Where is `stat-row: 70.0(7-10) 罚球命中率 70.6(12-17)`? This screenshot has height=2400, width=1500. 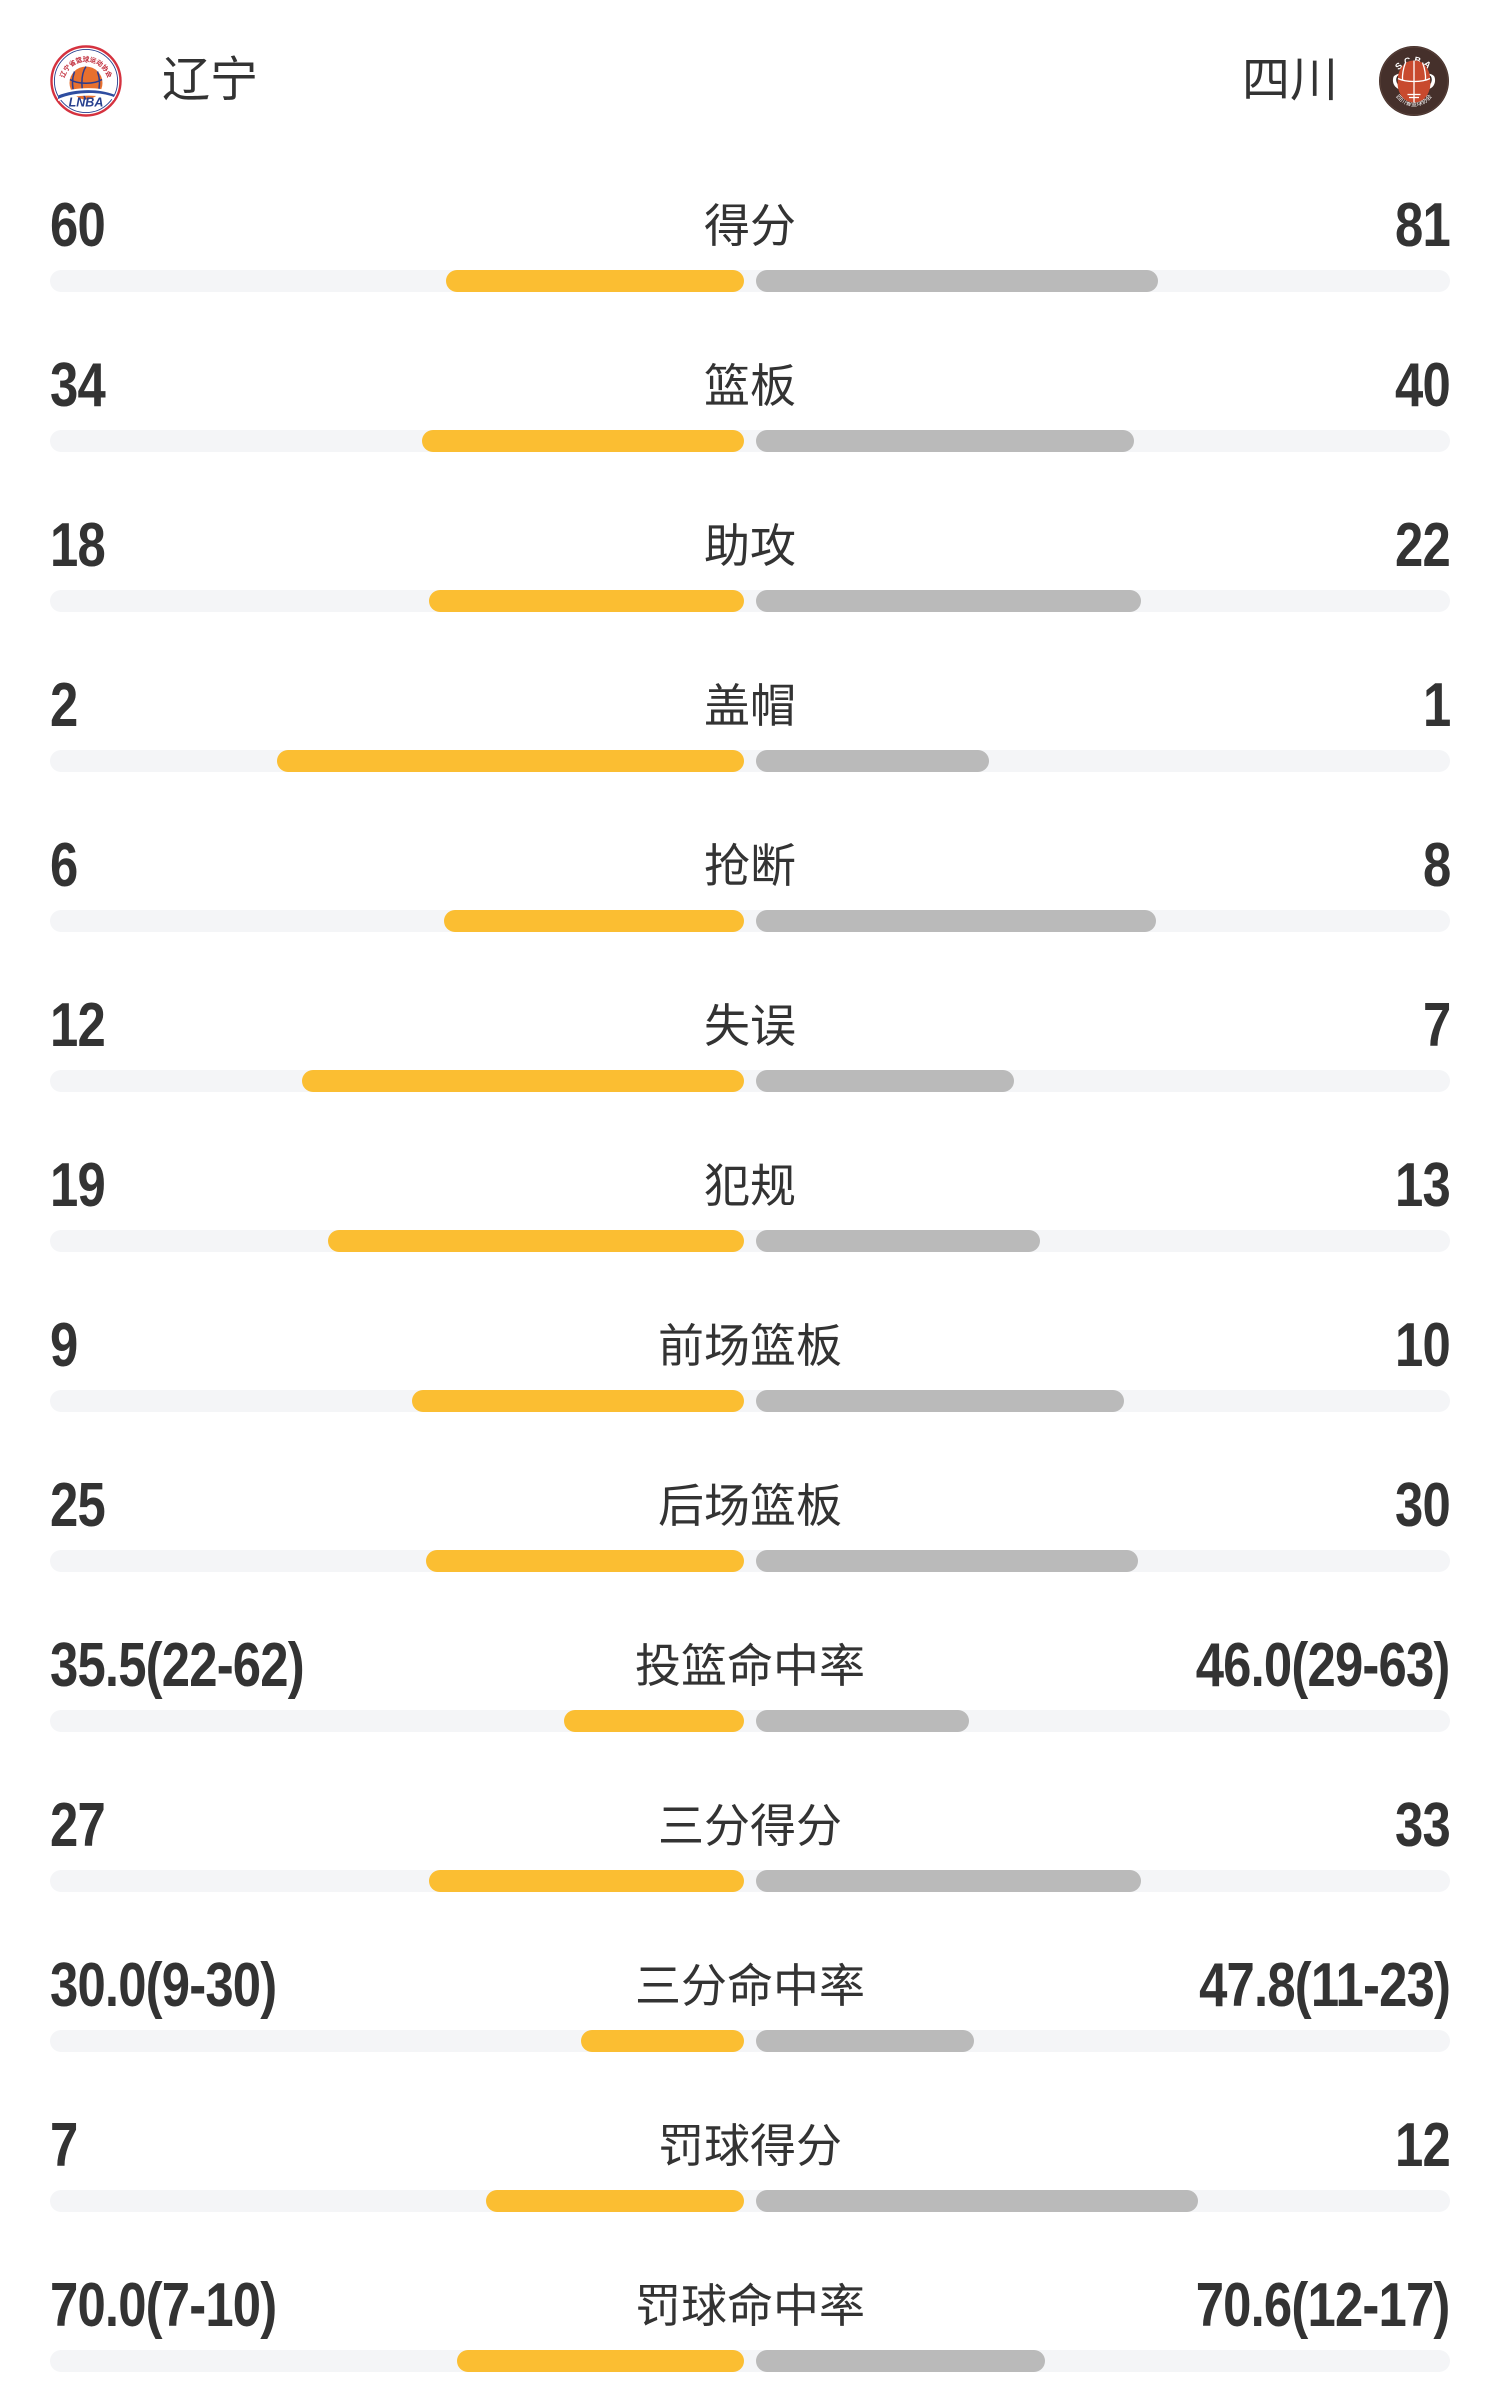
stat-row: 70.0(7-10) 罚球命中率 70.6(12-17) is located at coordinates (750, 2320).